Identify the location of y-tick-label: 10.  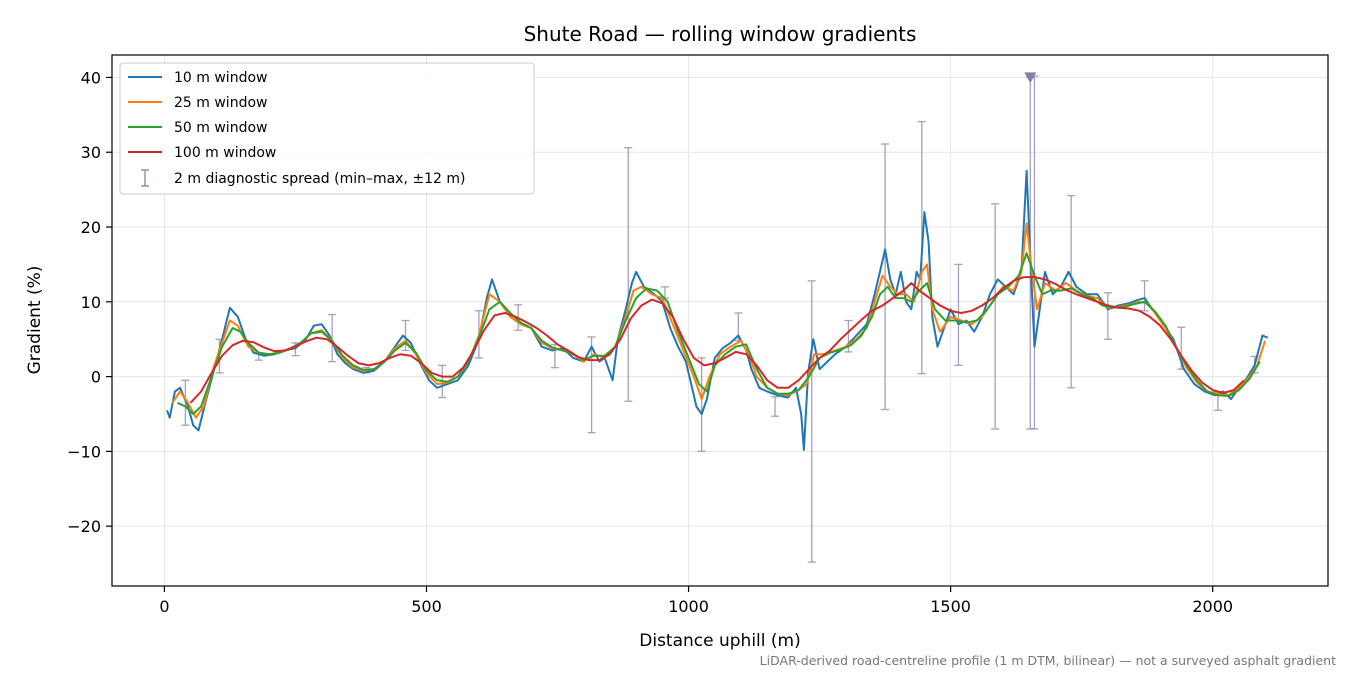
(91, 302).